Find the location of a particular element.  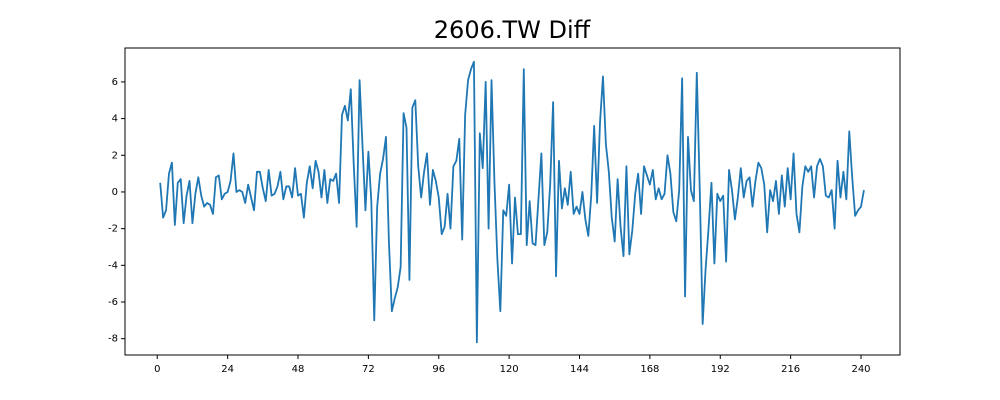

x-tick-label: 216 is located at coordinates (790, 369).